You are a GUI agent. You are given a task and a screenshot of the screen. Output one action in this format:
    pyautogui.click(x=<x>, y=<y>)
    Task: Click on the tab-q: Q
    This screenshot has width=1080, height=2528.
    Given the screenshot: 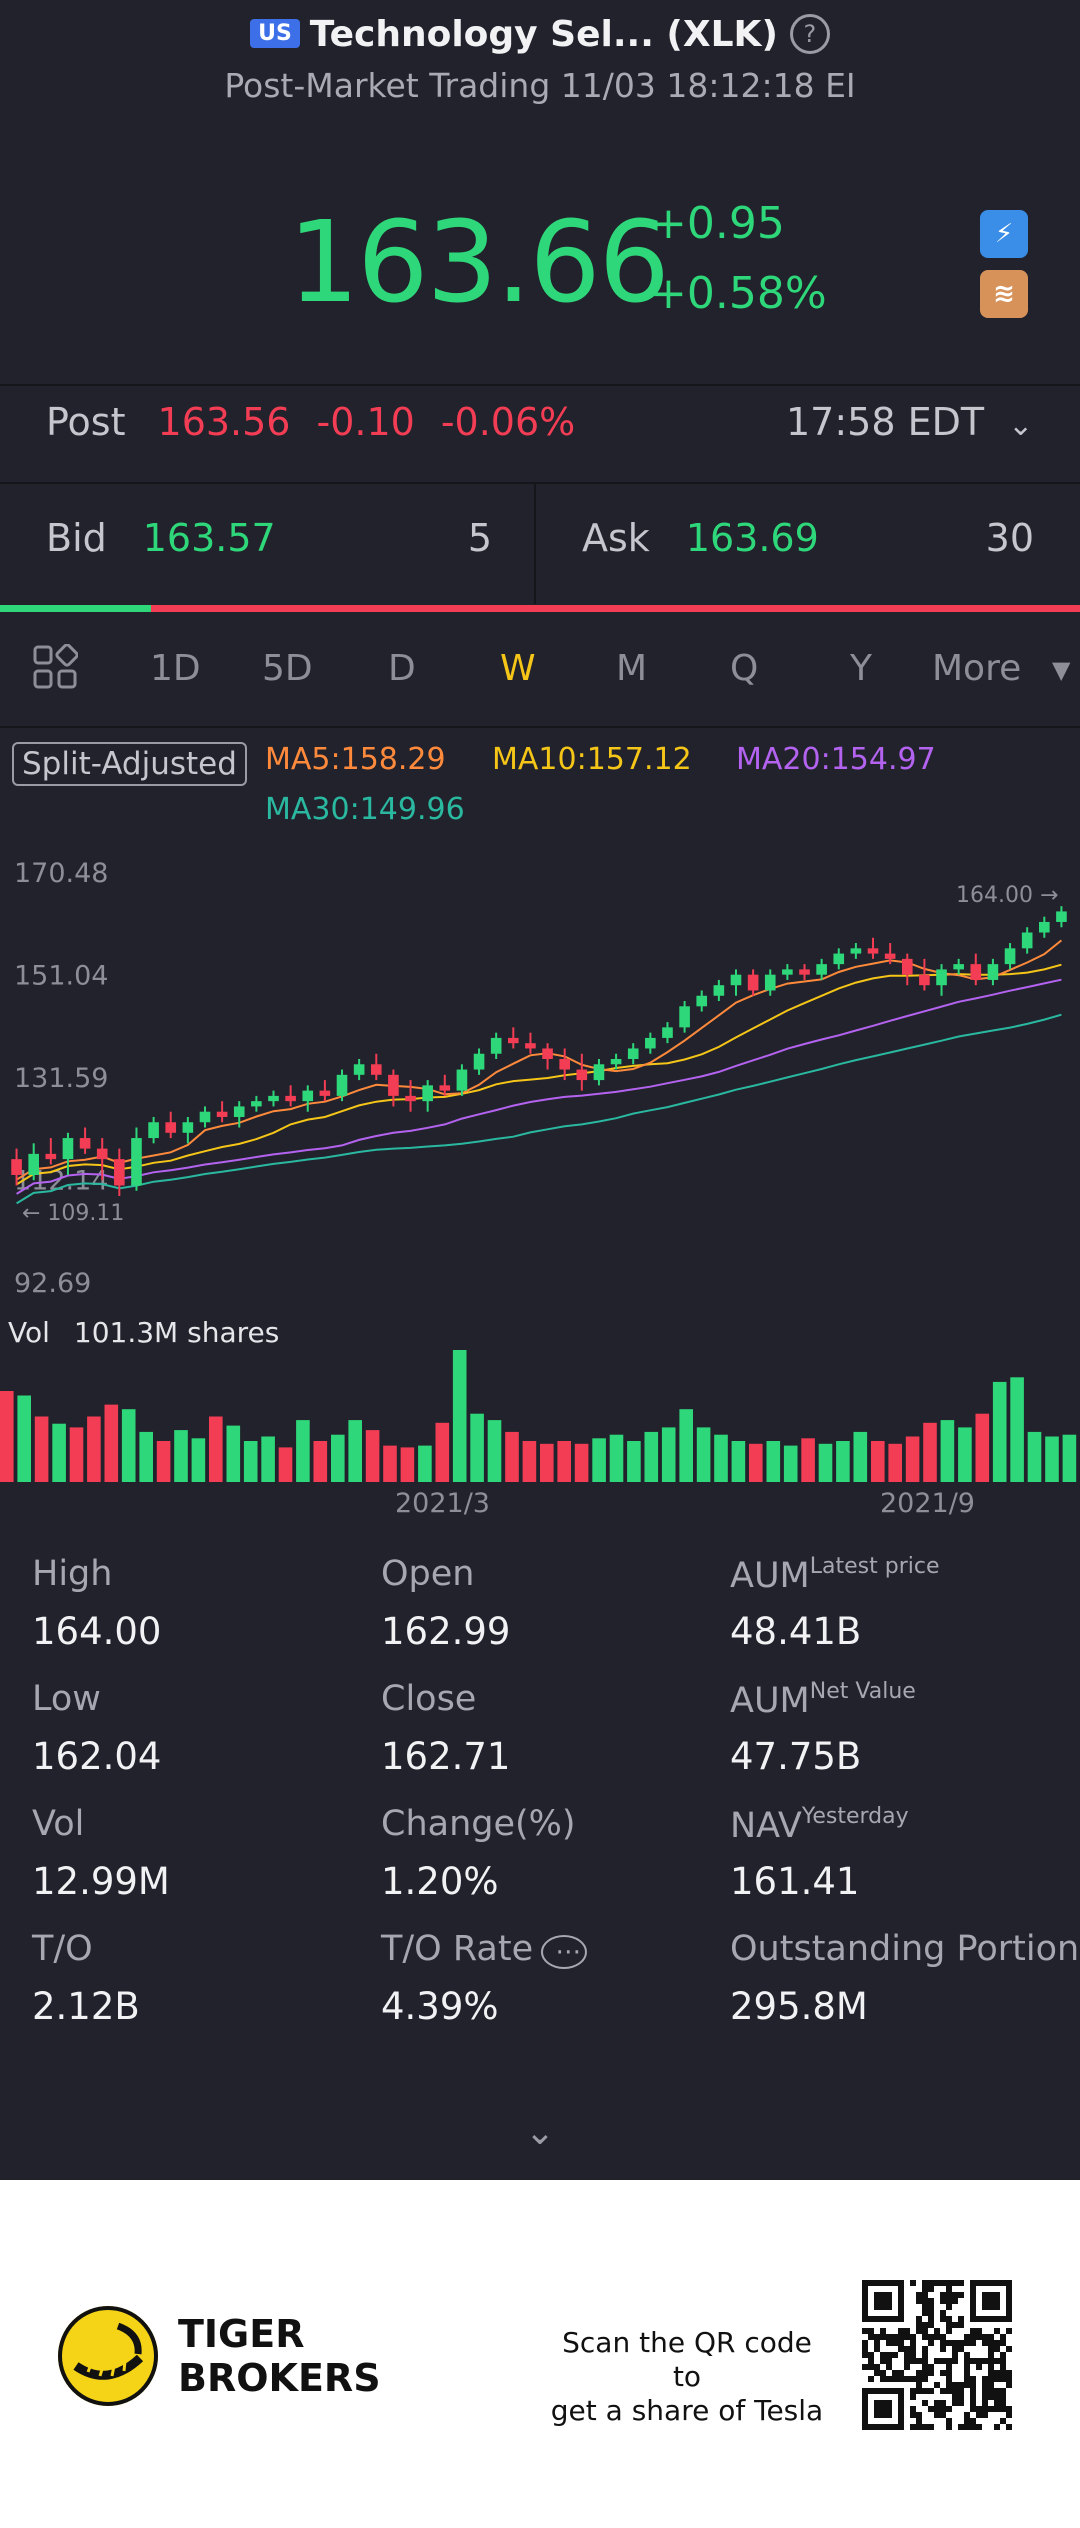 What is the action you would take?
    pyautogui.click(x=744, y=668)
    